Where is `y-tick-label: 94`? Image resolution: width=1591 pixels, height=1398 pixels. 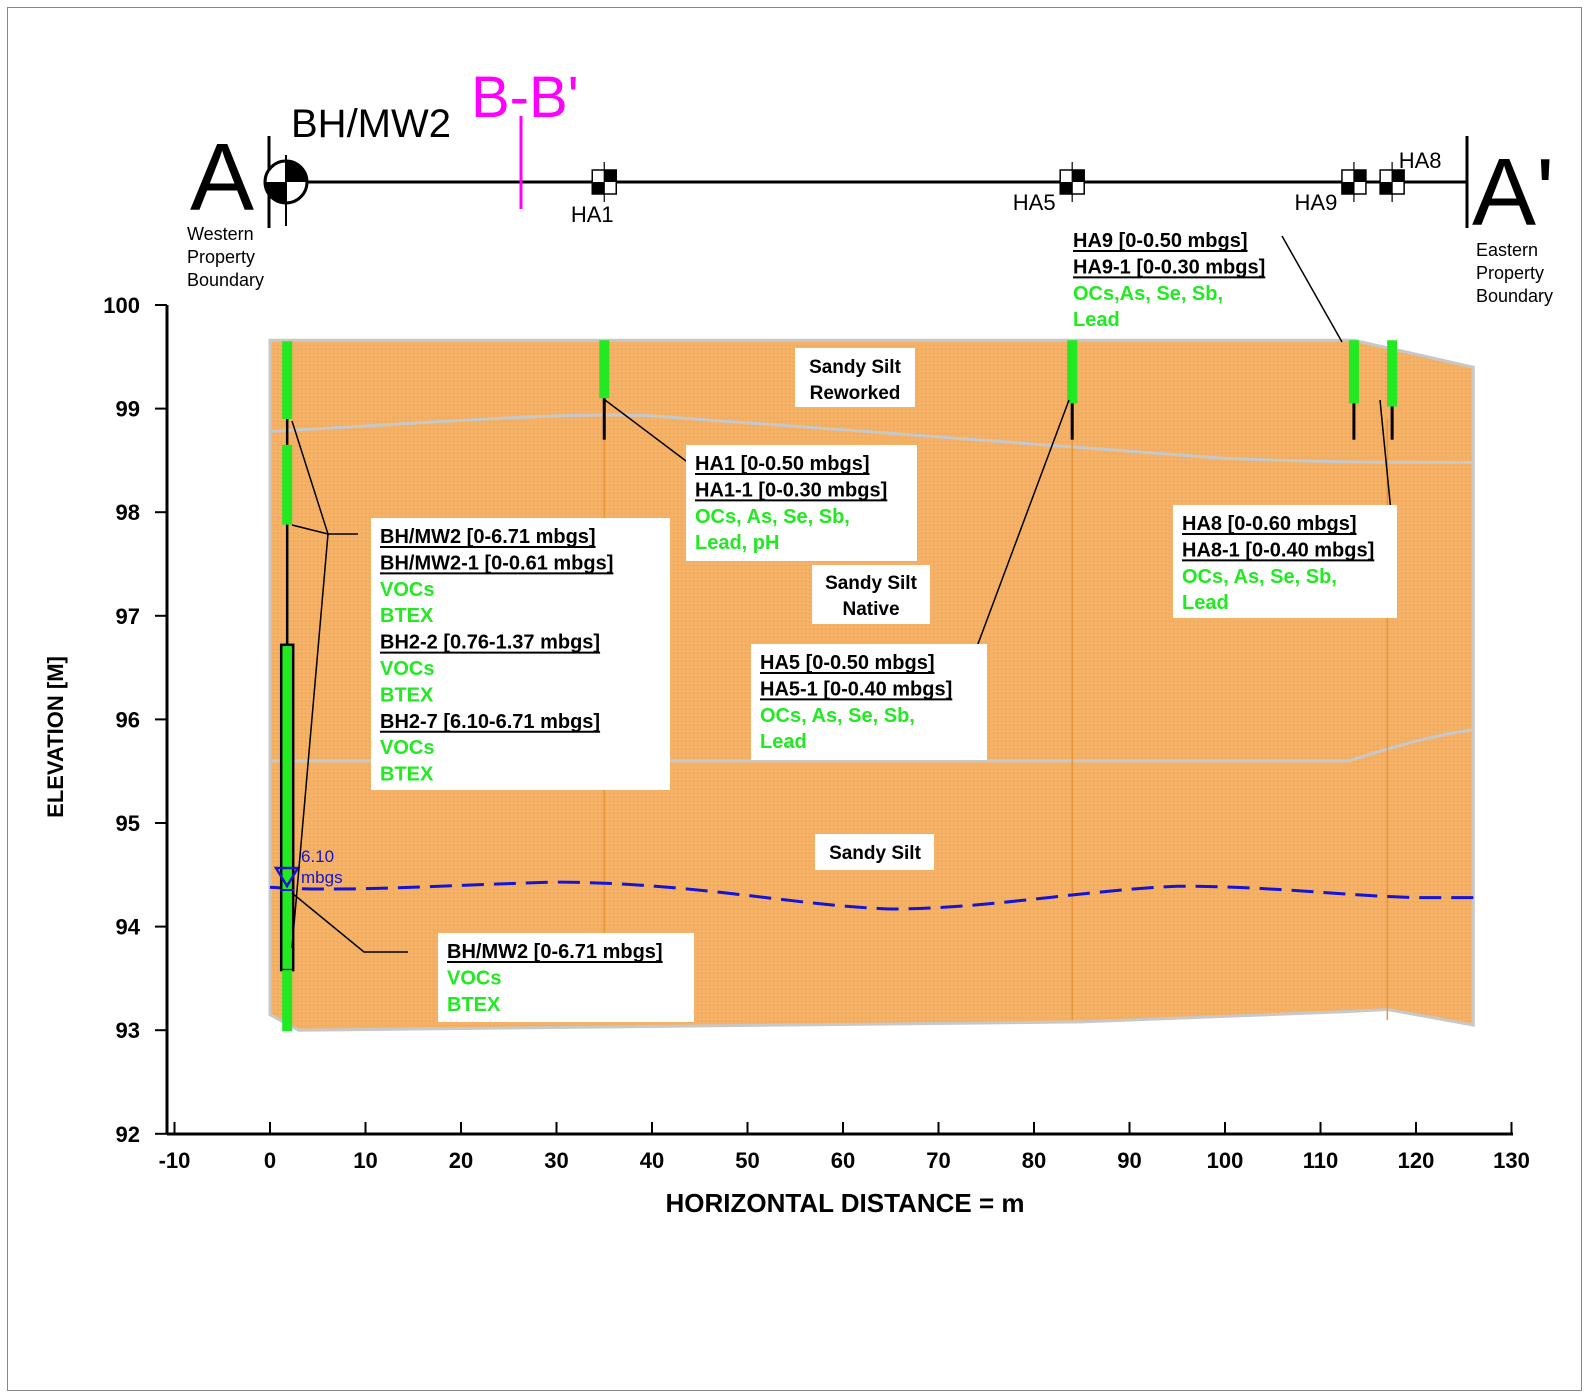 y-tick-label: 94 is located at coordinates (128, 927).